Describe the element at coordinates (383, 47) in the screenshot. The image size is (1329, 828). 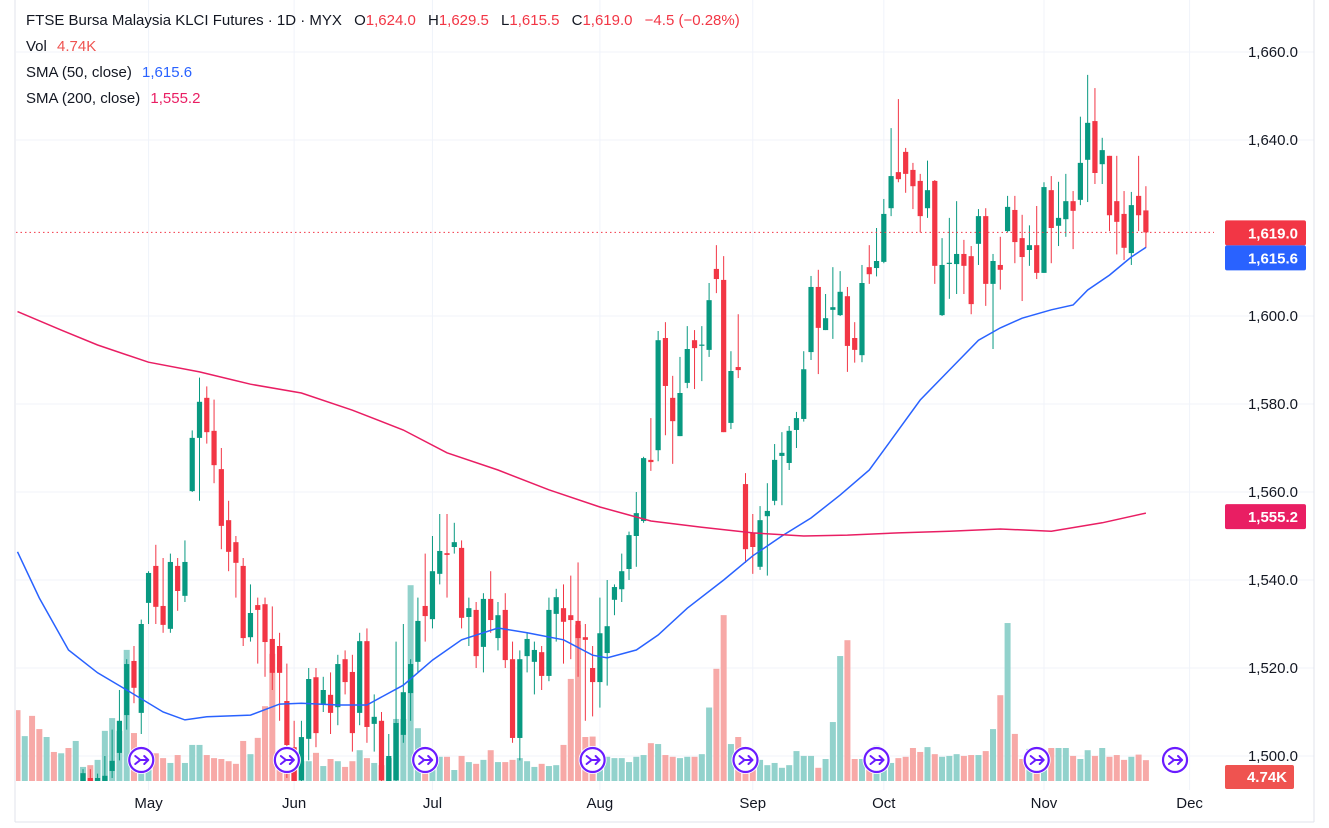
I see `legend-volume-row: Vol 4.74K` at that location.